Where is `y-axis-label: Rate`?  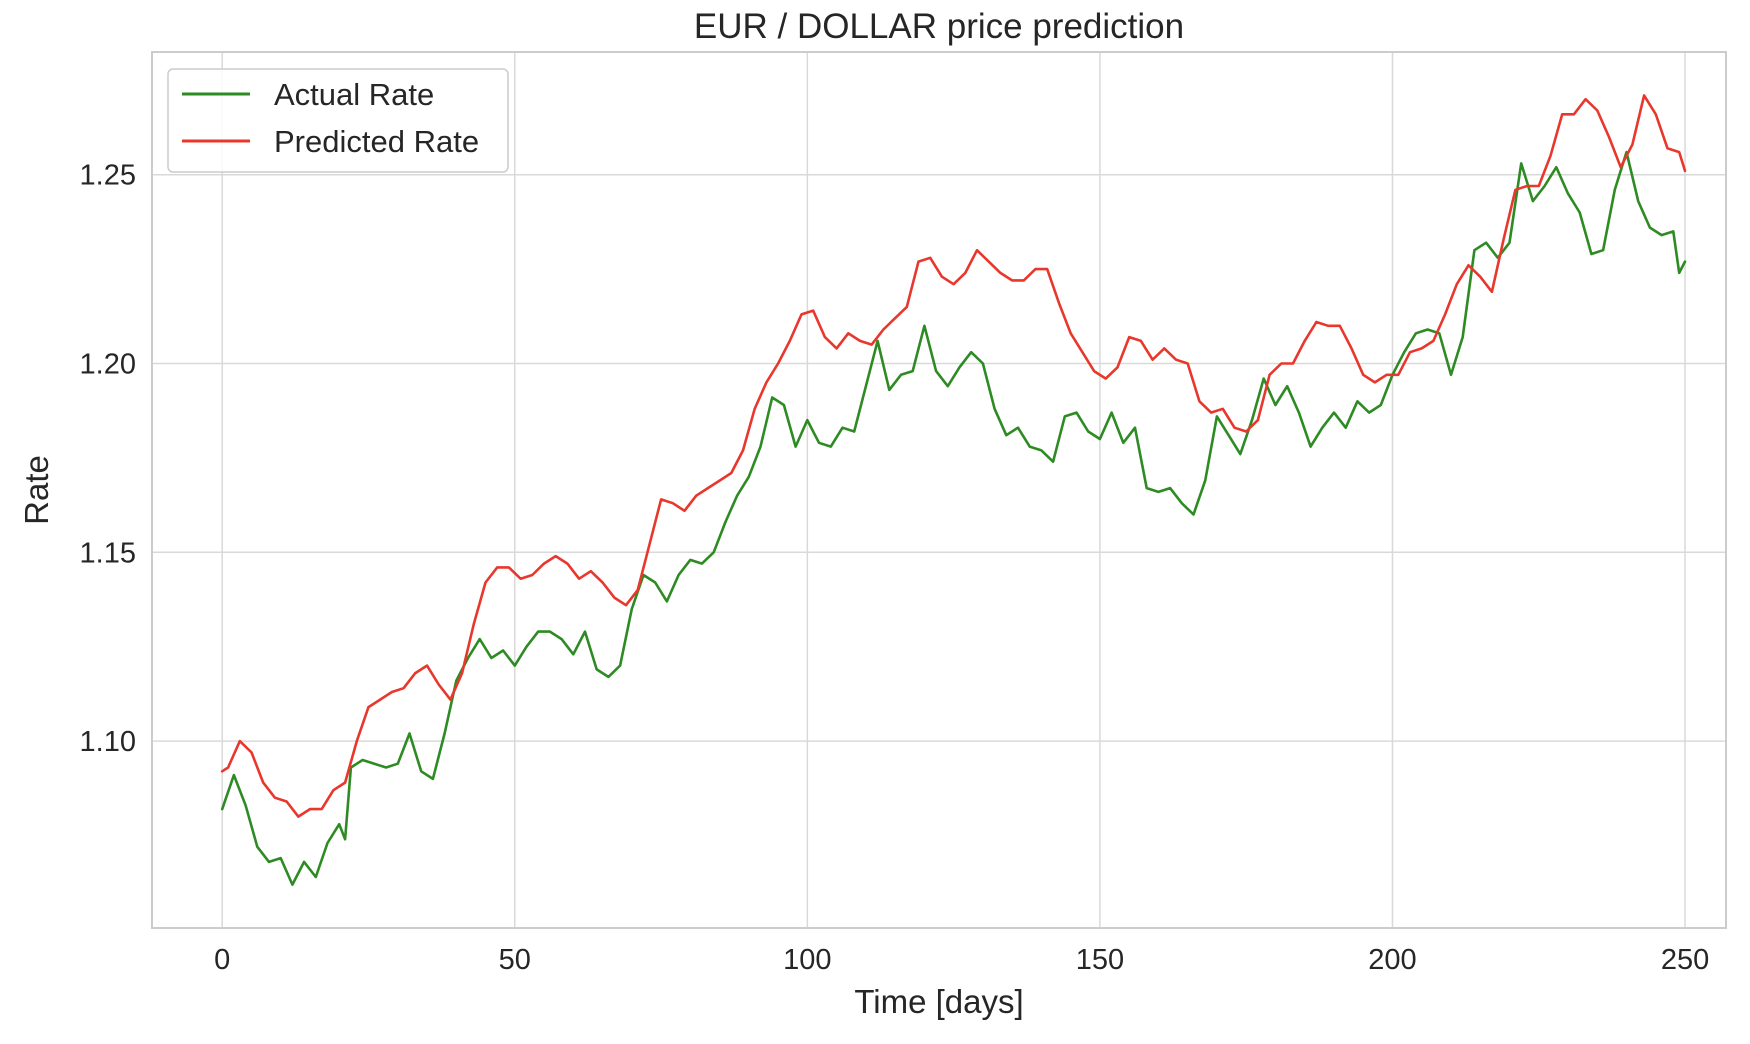 y-axis-label: Rate is located at coordinates (36, 490).